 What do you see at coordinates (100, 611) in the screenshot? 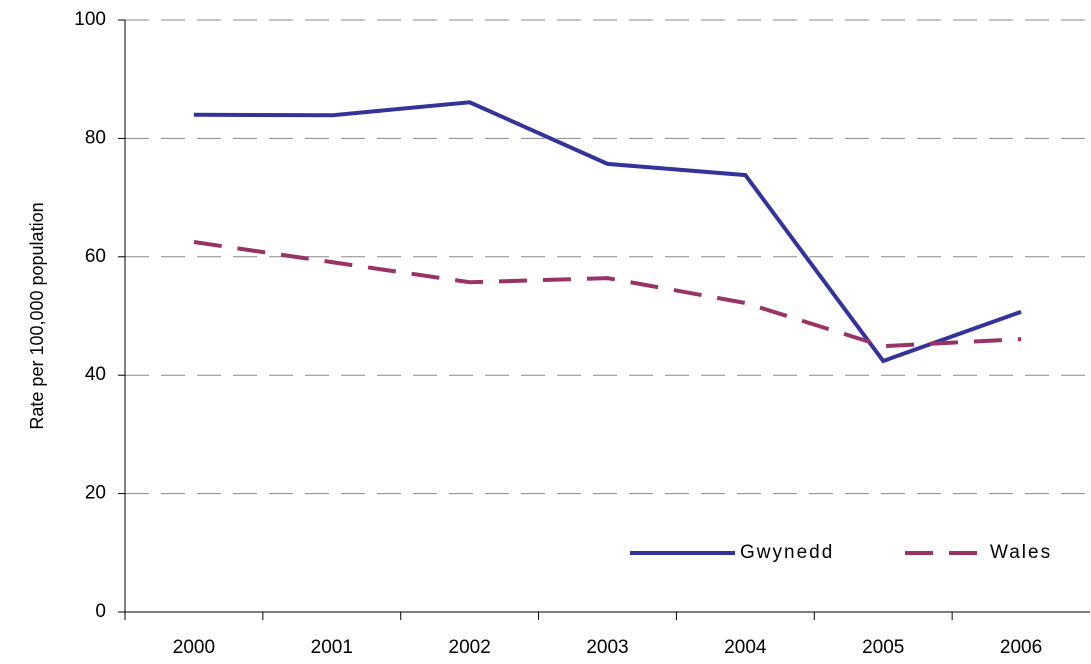
I see `y-tick-label: 0` at bounding box center [100, 611].